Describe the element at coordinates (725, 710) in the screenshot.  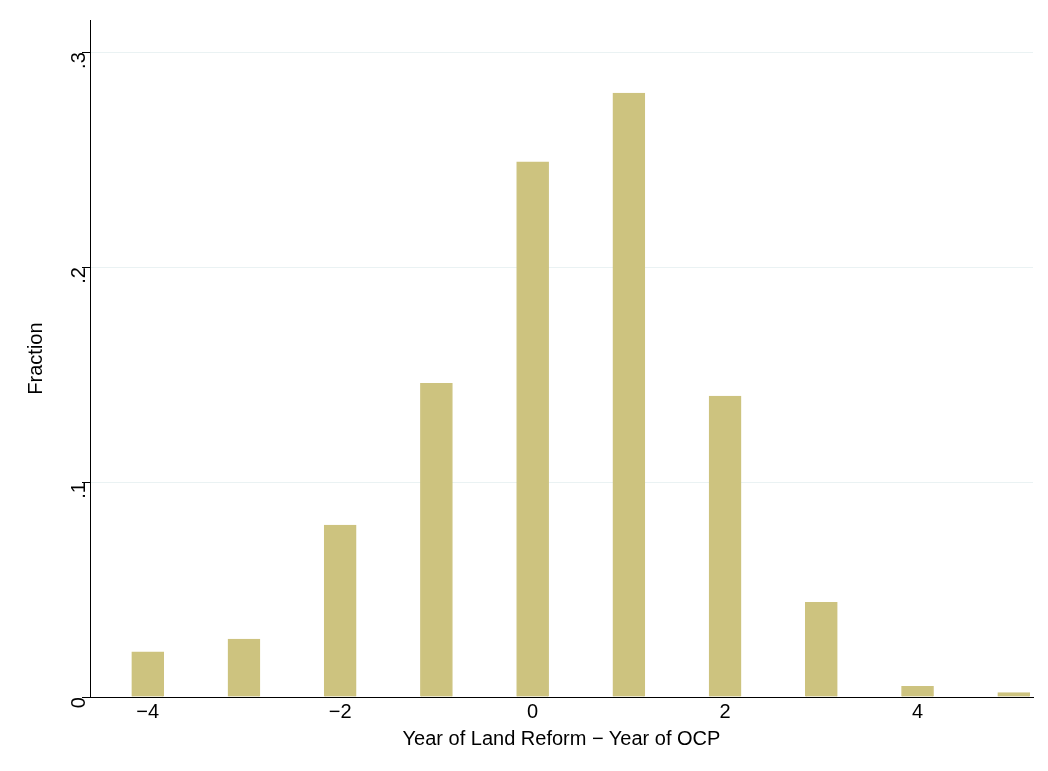
I see `x-tick-label: 2` at that location.